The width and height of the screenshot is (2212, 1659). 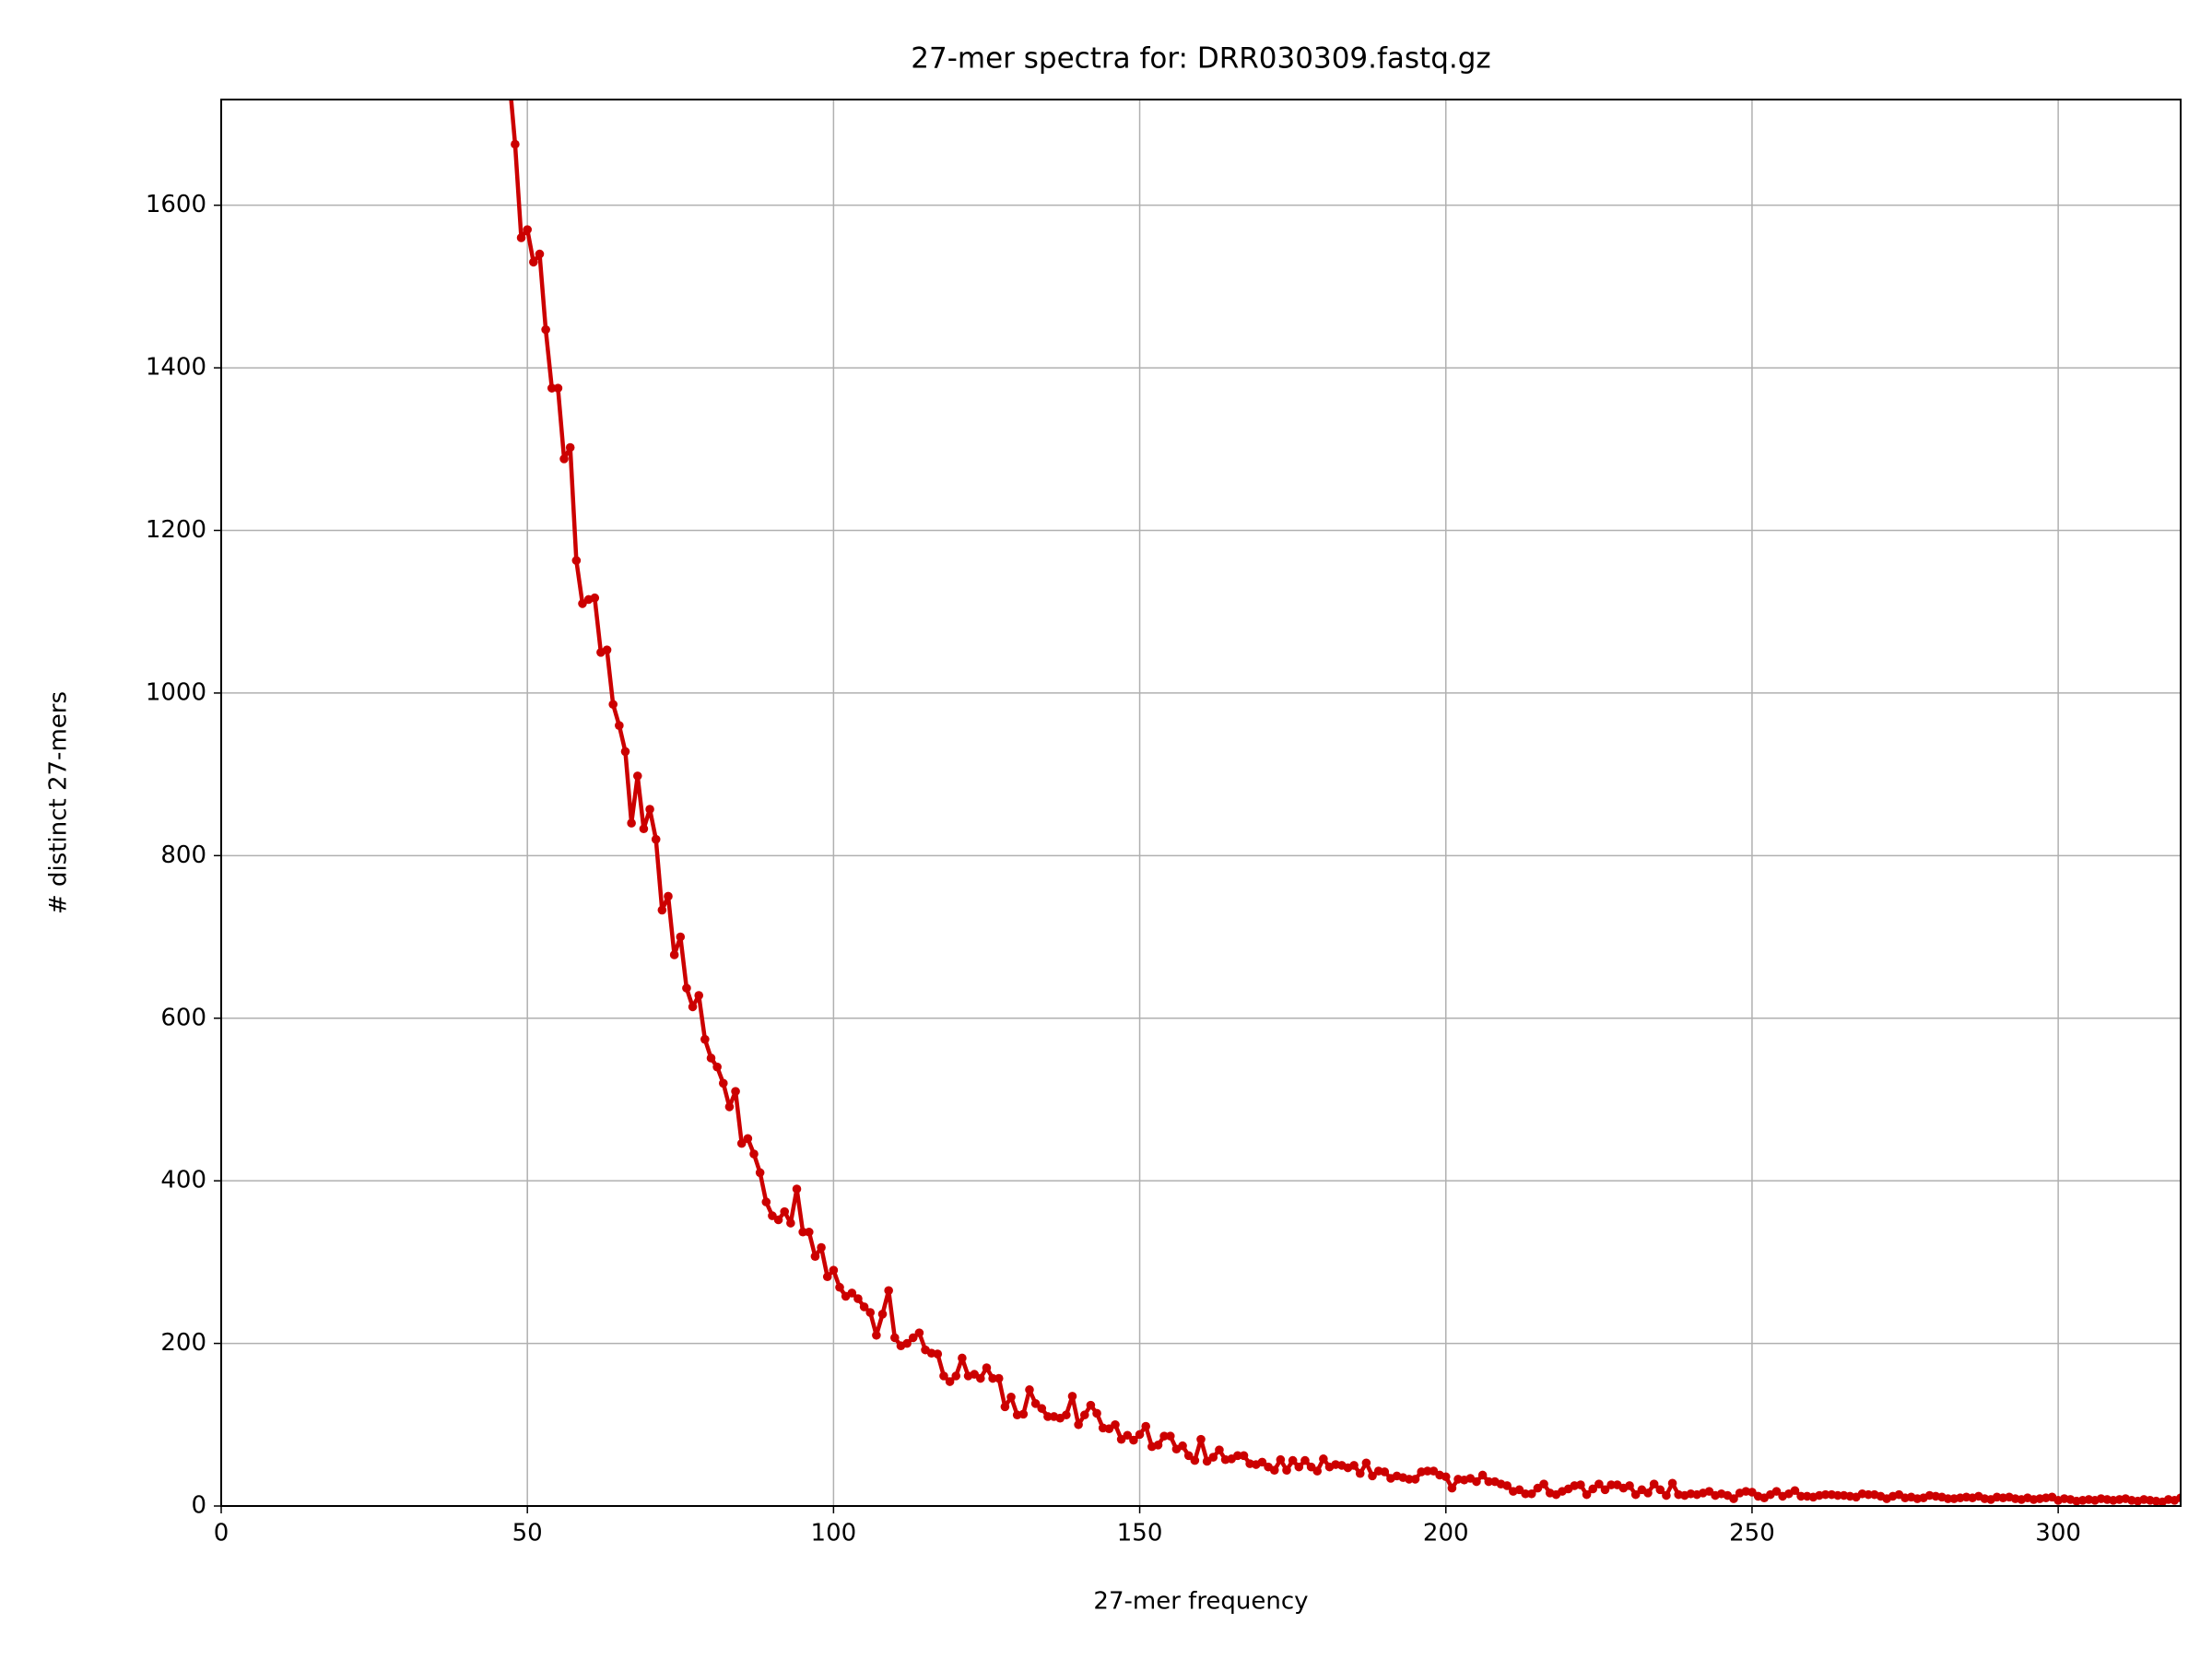 What do you see at coordinates (176, 692) in the screenshot?
I see `y-tick-label: 1000` at bounding box center [176, 692].